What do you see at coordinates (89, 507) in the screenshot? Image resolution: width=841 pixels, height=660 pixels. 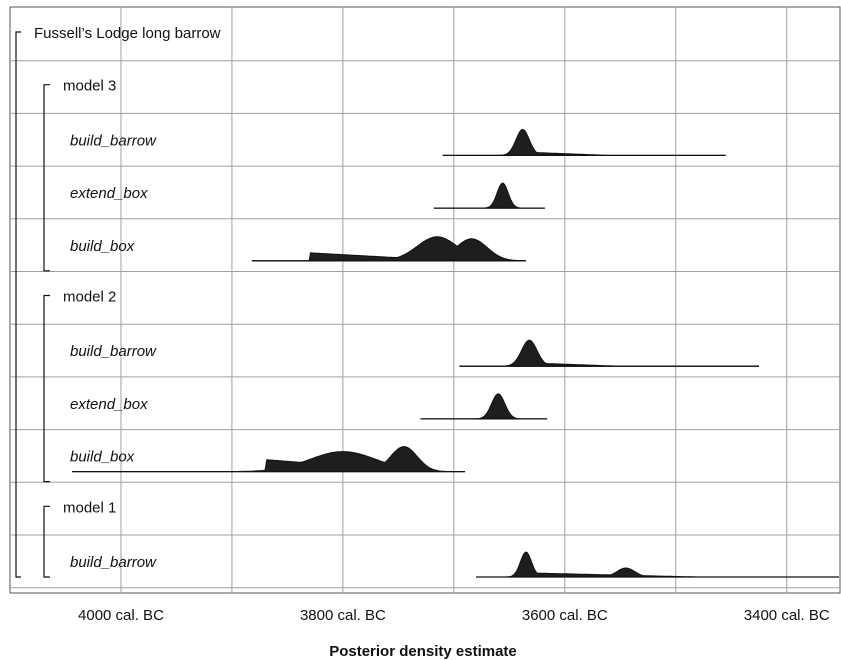 I see `row-label: model 1` at bounding box center [89, 507].